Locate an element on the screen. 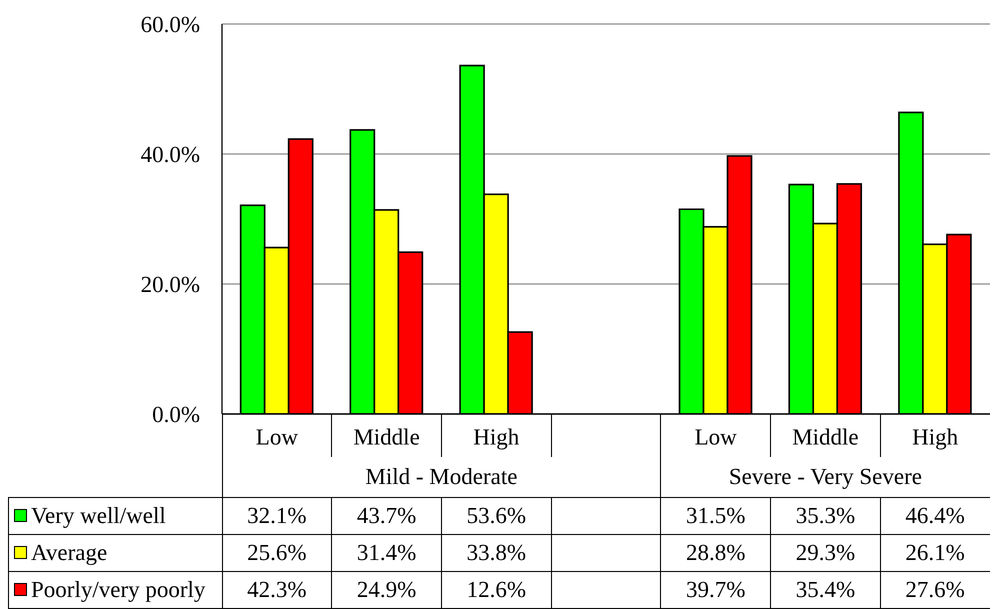 The width and height of the screenshot is (993, 609). text: Severe - Very Severe is located at coordinates (825, 477).